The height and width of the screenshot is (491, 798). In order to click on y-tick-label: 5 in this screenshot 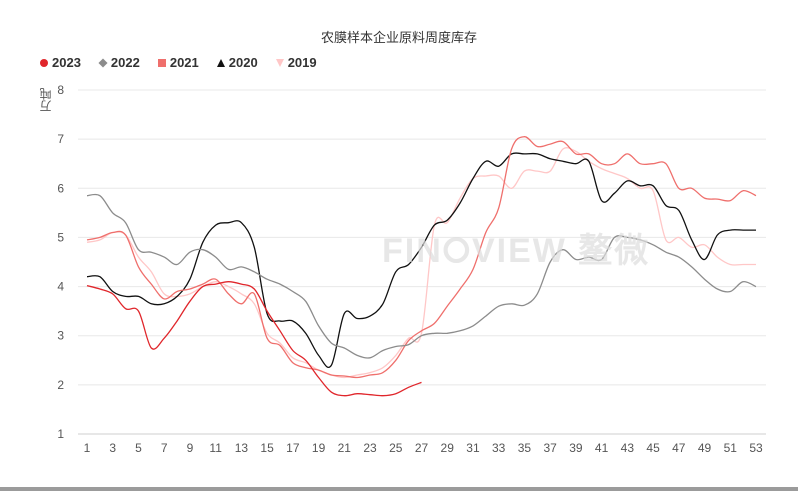, I will do `click(60, 237)`.